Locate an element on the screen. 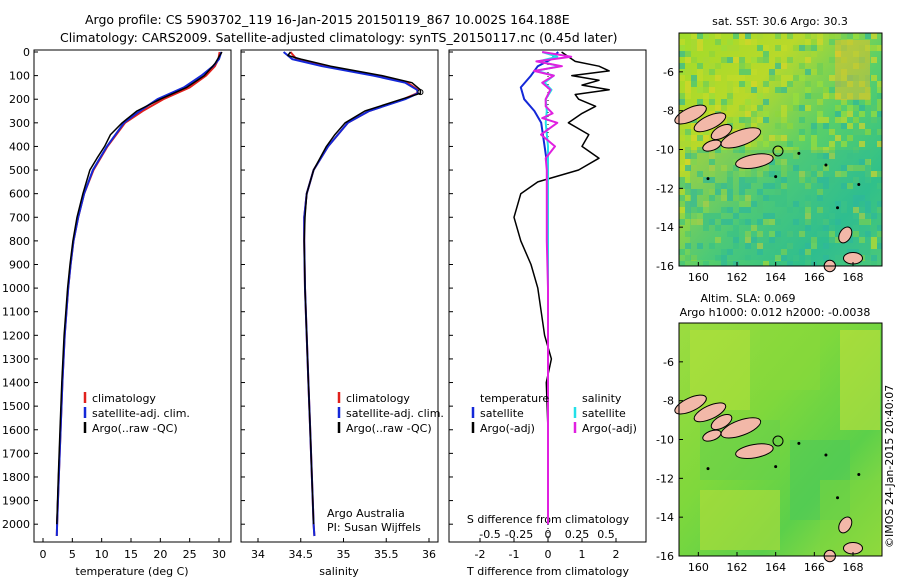 The height and width of the screenshot is (580, 900). x-tick-label: 10 is located at coordinates (102, 554).